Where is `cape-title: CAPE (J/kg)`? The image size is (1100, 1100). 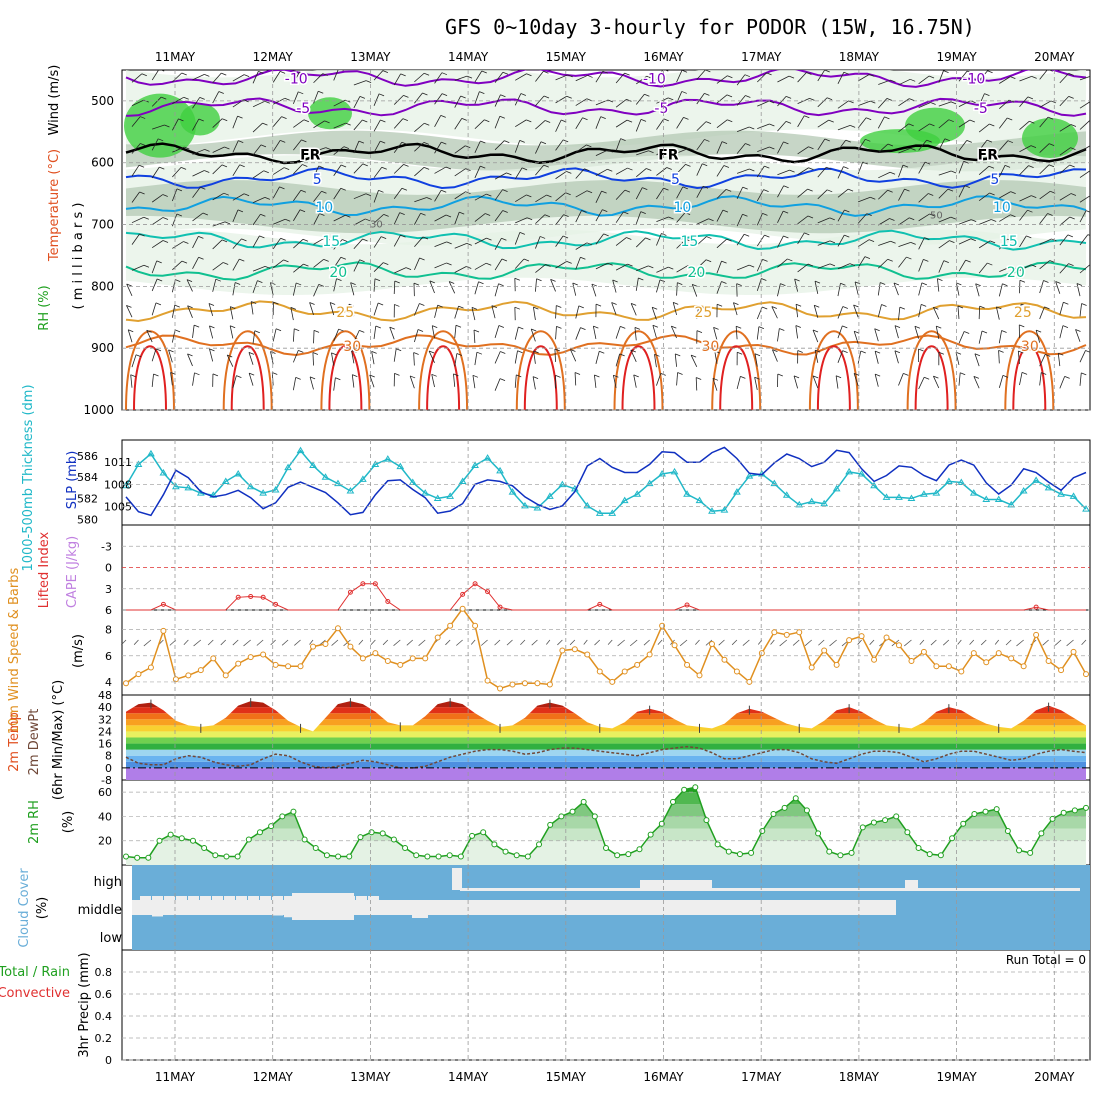
cape-title: CAPE (J/kg) is located at coordinates (72, 572).